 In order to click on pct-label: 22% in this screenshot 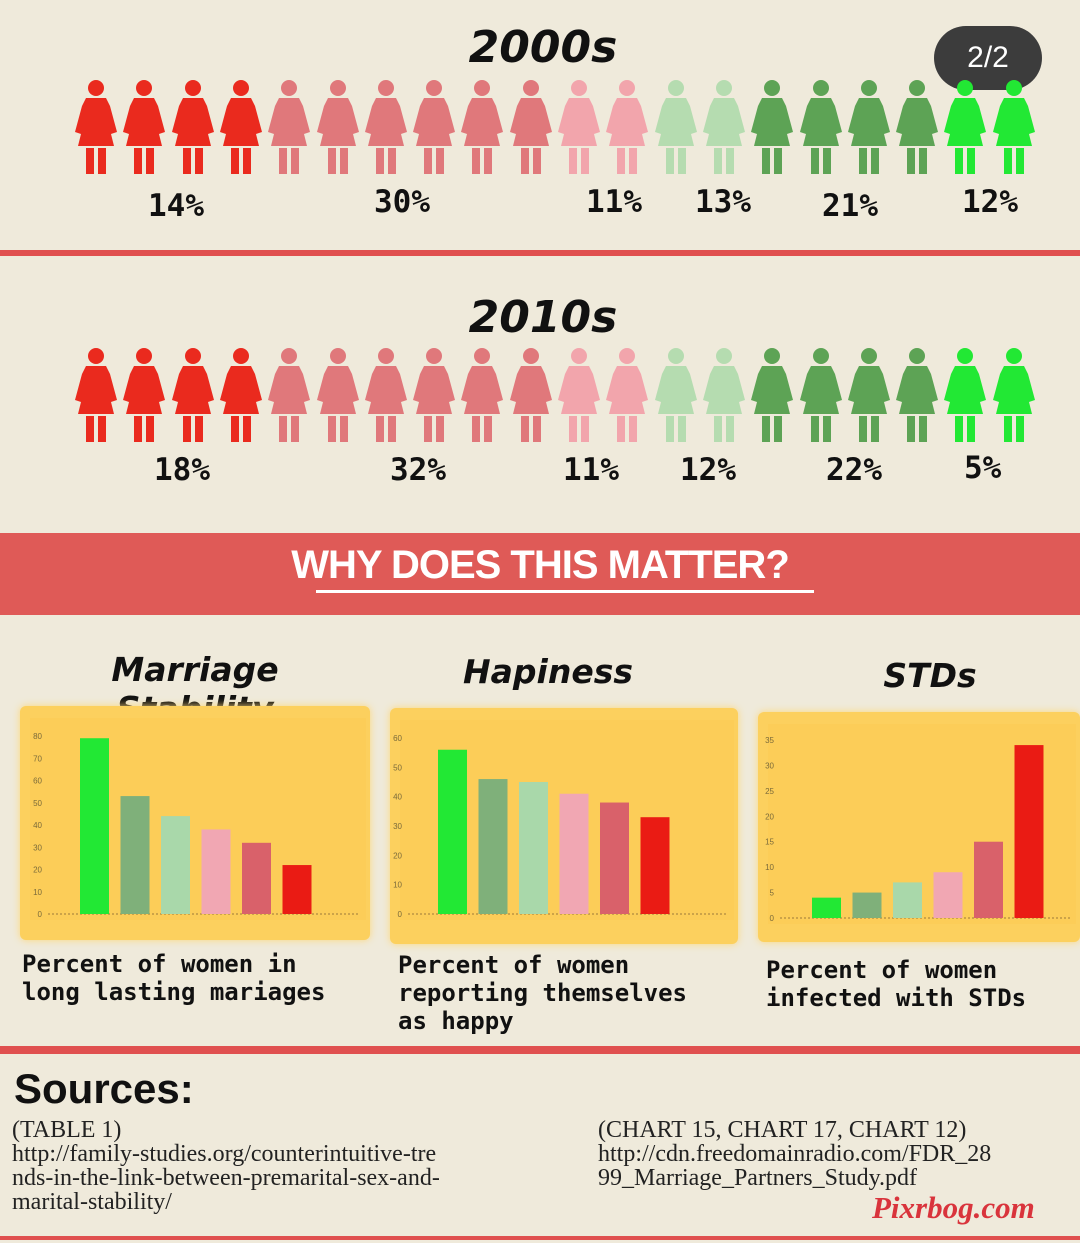, I will do `click(854, 470)`.